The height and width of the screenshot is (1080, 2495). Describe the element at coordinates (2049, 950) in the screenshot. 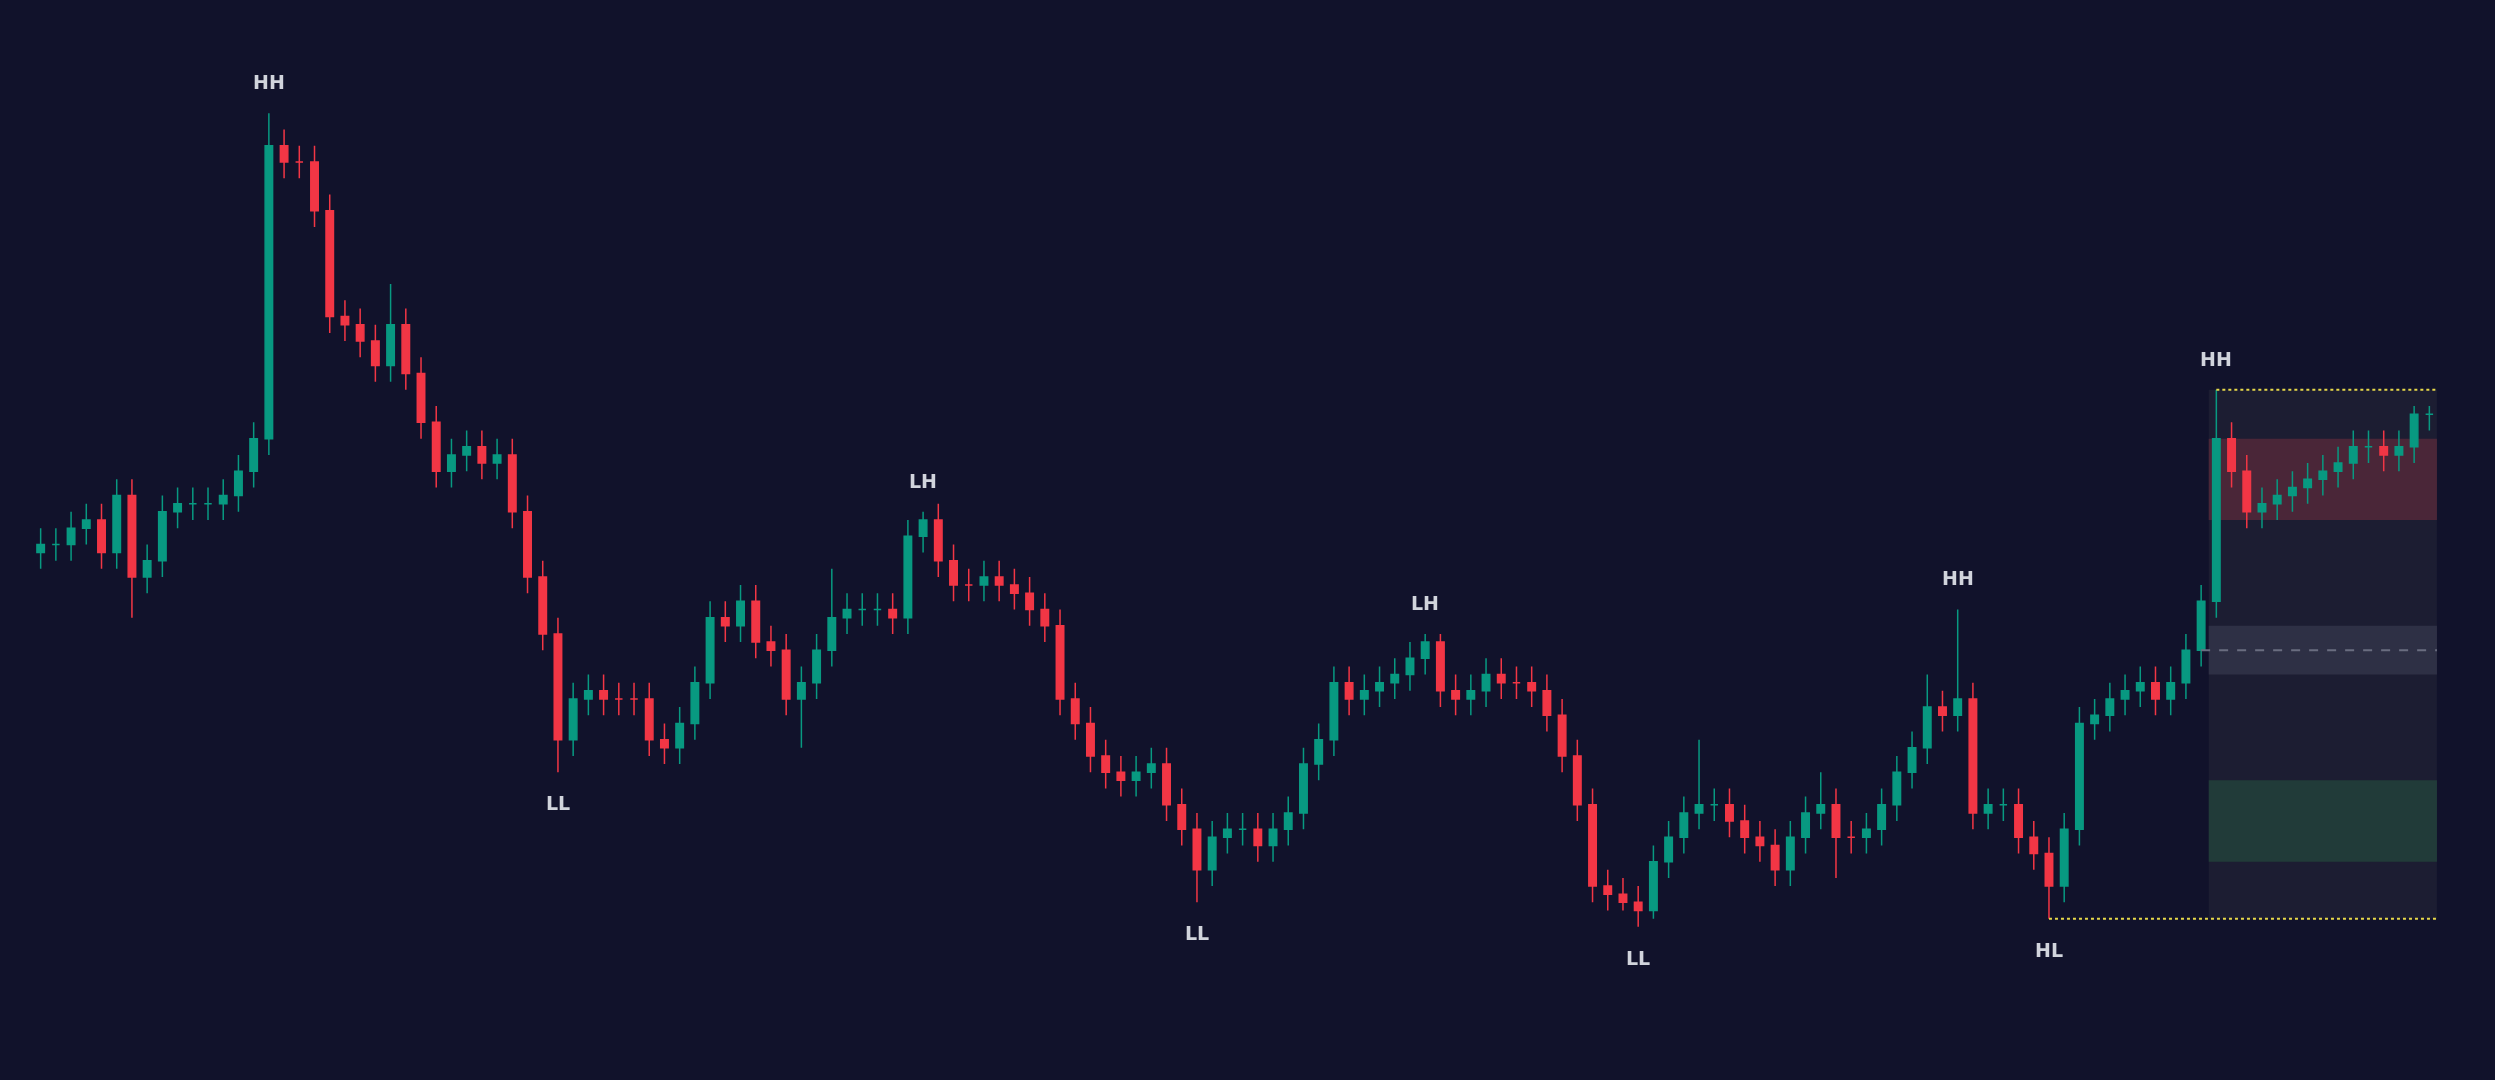

I see `annotation: HL` at that location.